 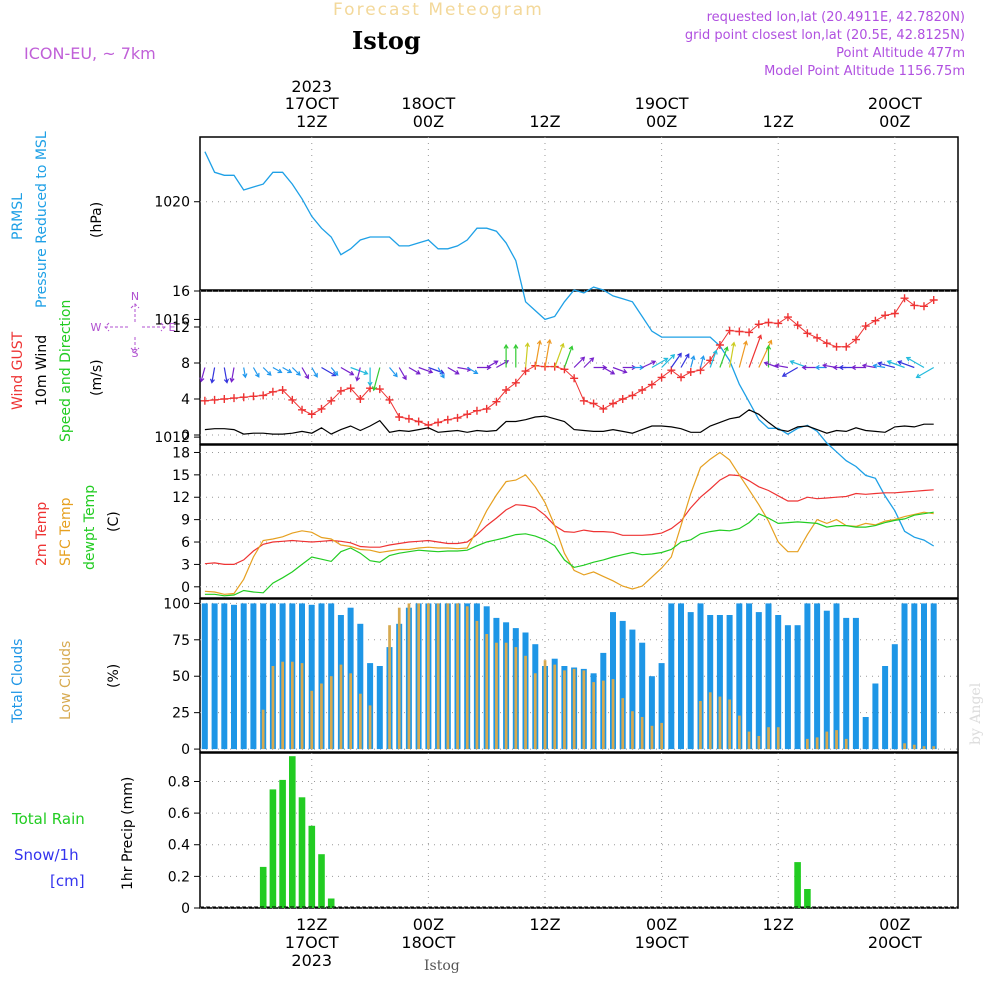 I want to click on compass-east: E, so click(x=172, y=327).